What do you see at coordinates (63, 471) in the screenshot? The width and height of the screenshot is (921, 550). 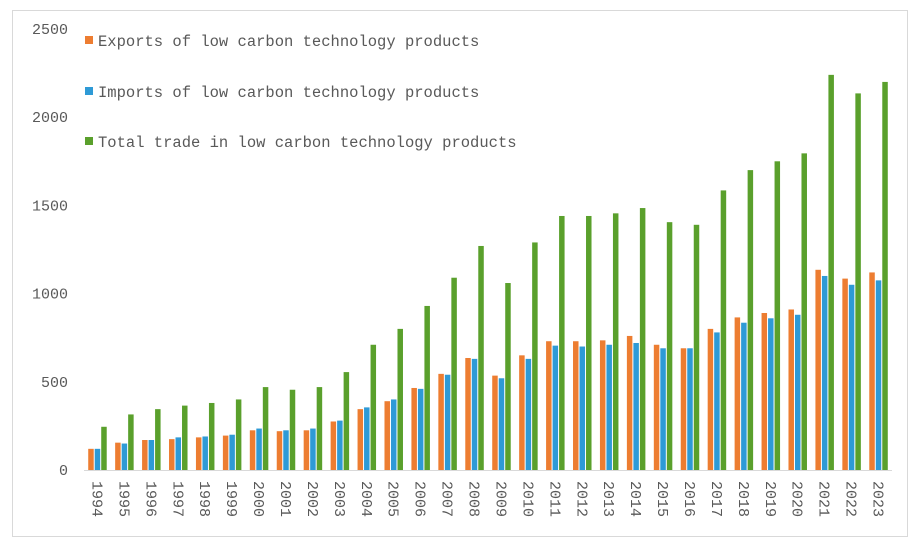 I see `y-tick-label: 0` at bounding box center [63, 471].